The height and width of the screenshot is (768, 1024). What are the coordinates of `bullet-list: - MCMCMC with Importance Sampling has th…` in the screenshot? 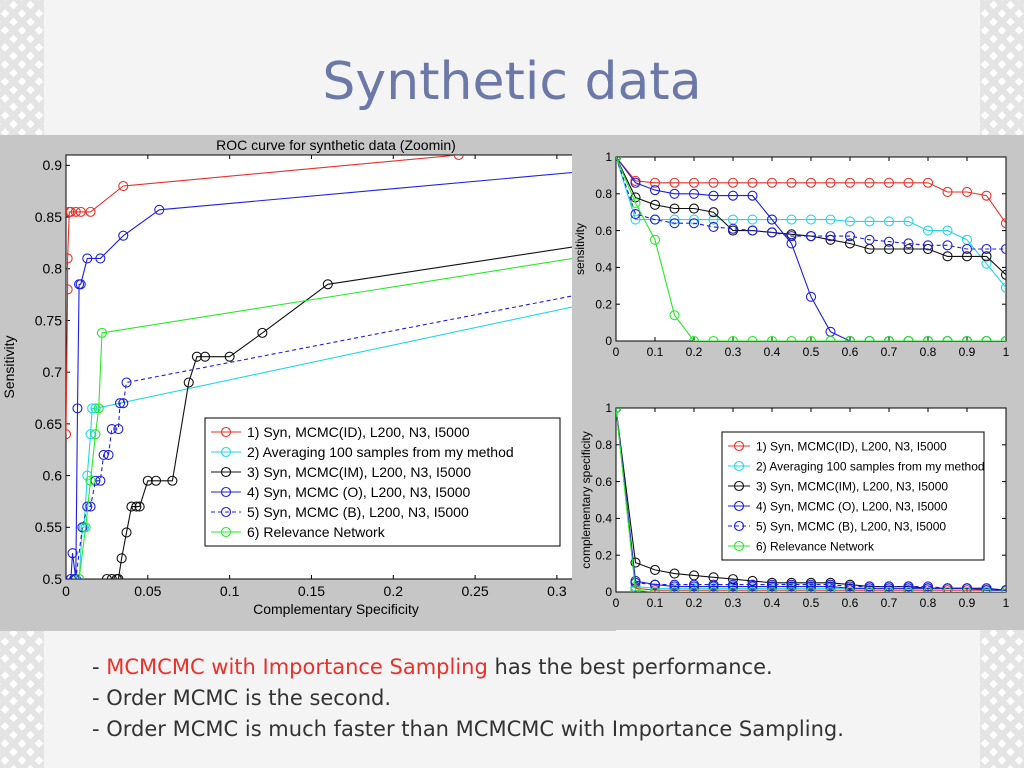 It's located at (468, 698).